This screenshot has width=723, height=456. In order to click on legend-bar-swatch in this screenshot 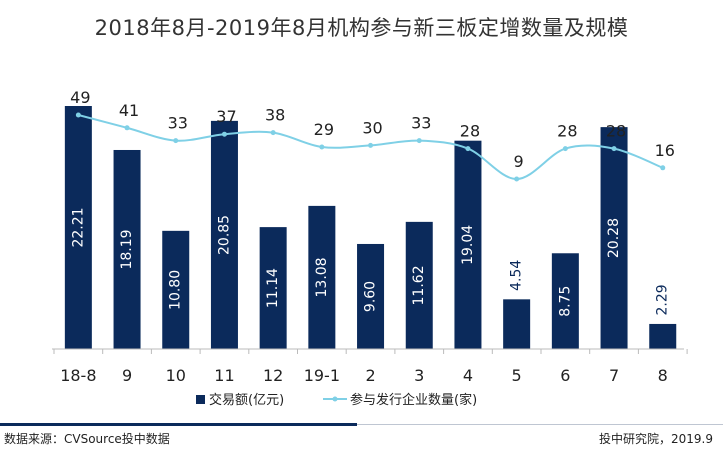, I will do `click(200, 399)`.